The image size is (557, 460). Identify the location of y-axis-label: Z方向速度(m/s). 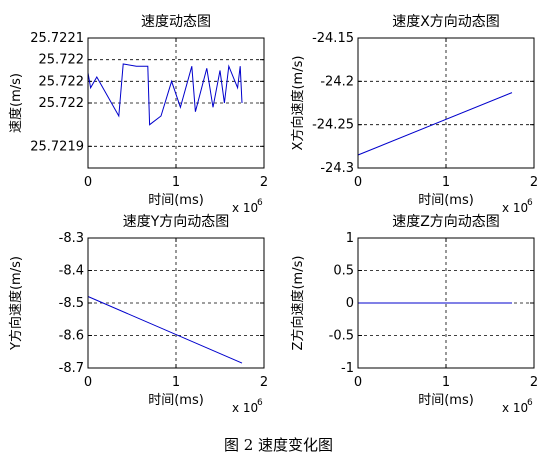
(298, 303).